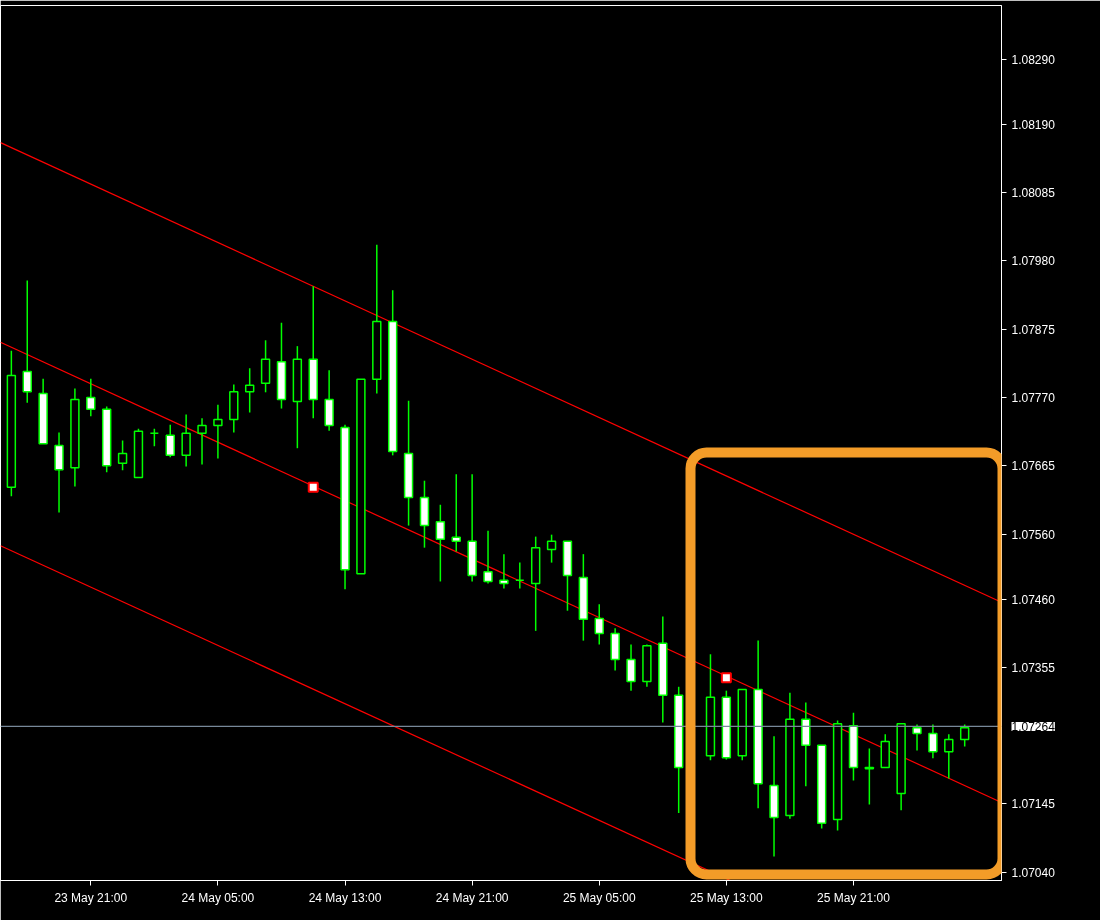 Image resolution: width=1100 pixels, height=920 pixels. What do you see at coordinates (854, 897) in the screenshot?
I see `x-tick-label: 25 May 21:00` at bounding box center [854, 897].